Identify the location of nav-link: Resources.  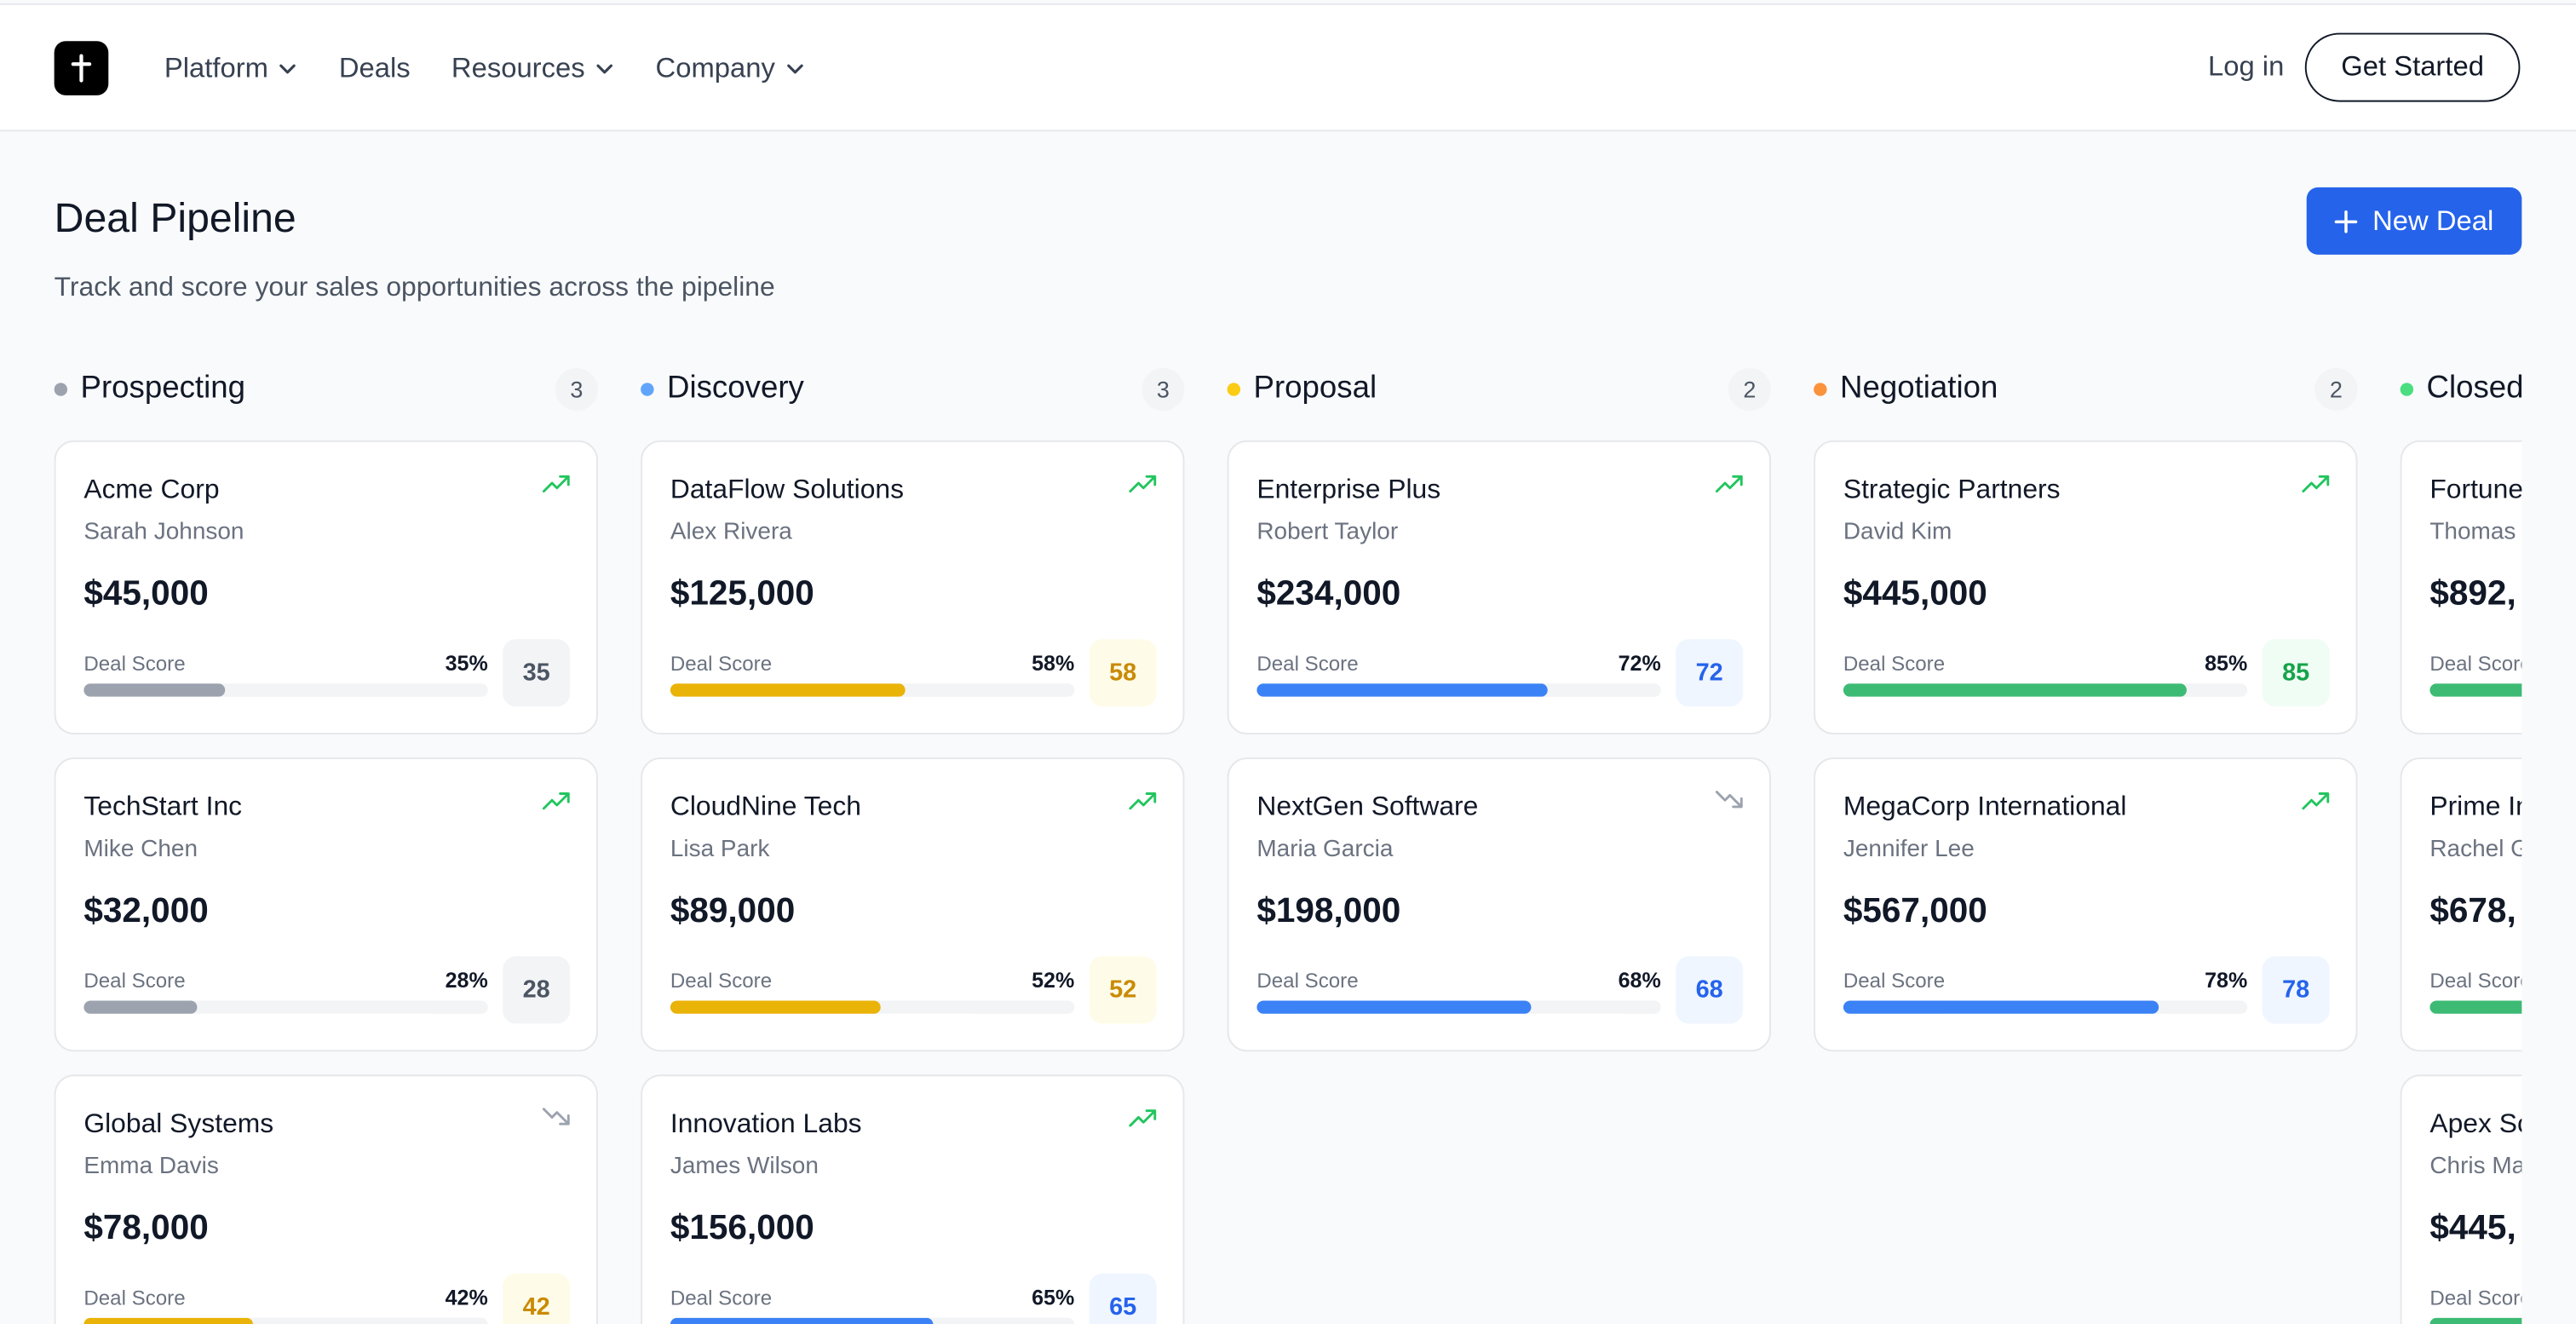
(533, 70).